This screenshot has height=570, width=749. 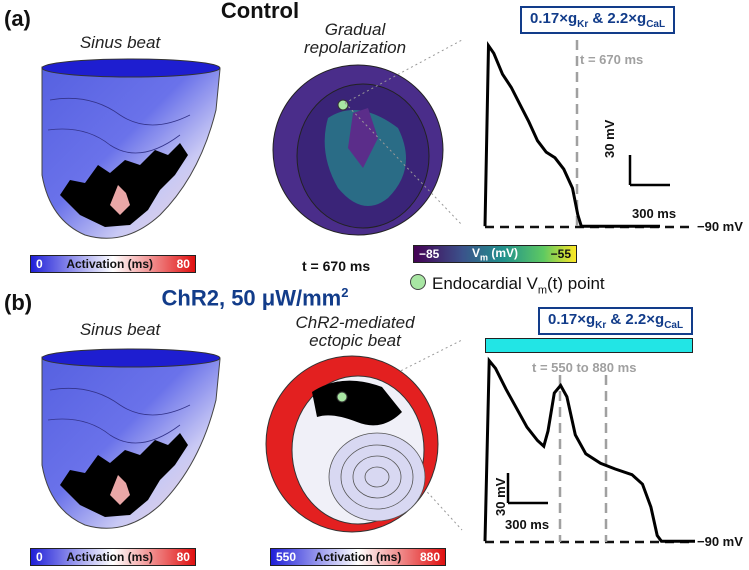 I want to click on legend-endocardial: Endocardial Vm(t) point, so click(x=507, y=285).